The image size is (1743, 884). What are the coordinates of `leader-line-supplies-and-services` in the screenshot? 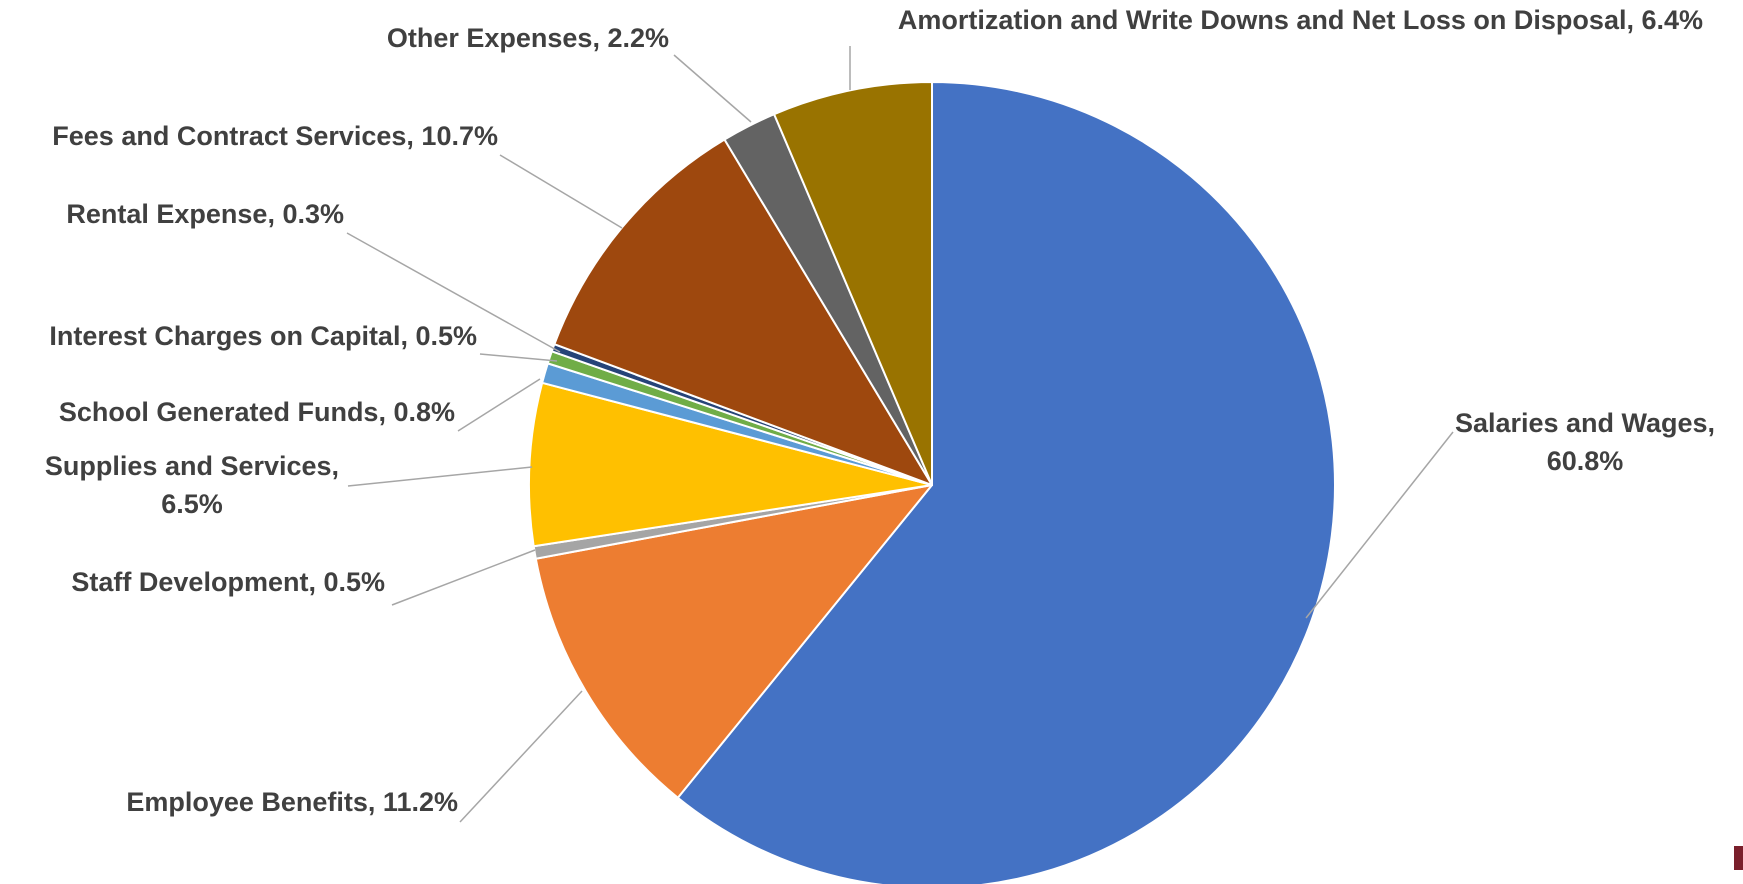 It's located at (440, 476).